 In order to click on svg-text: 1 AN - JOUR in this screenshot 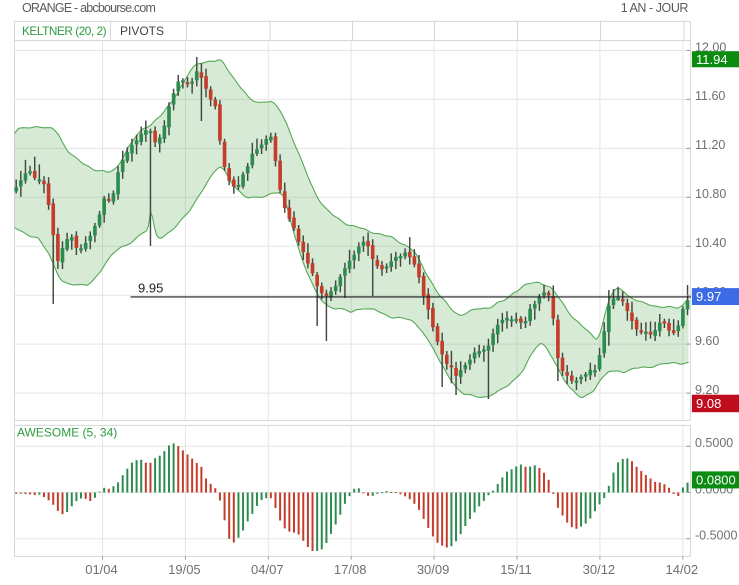, I will do `click(655, 8)`.